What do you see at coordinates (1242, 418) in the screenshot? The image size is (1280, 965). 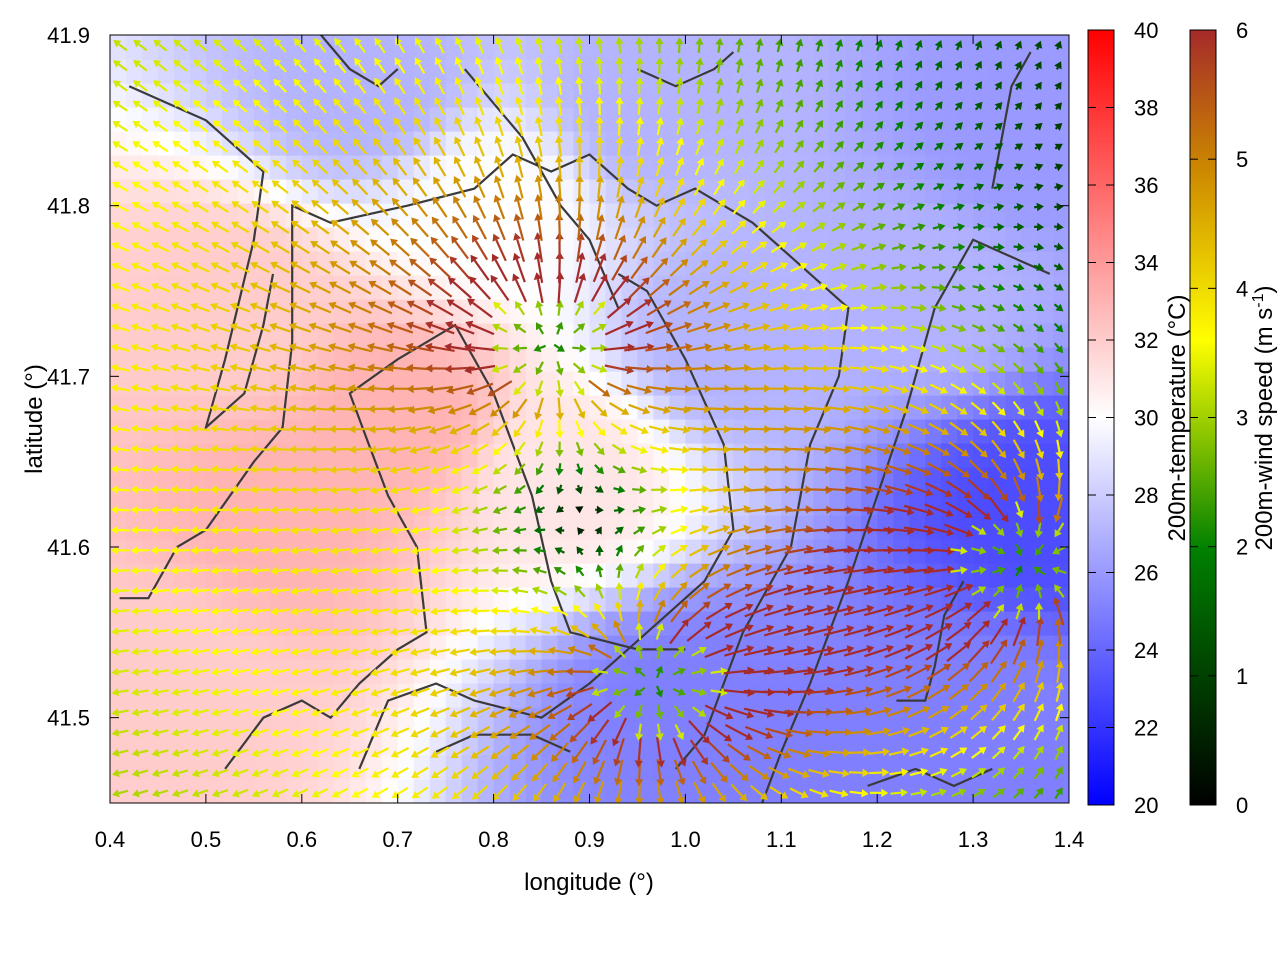 I see `colorbar-tick-label: 3` at bounding box center [1242, 418].